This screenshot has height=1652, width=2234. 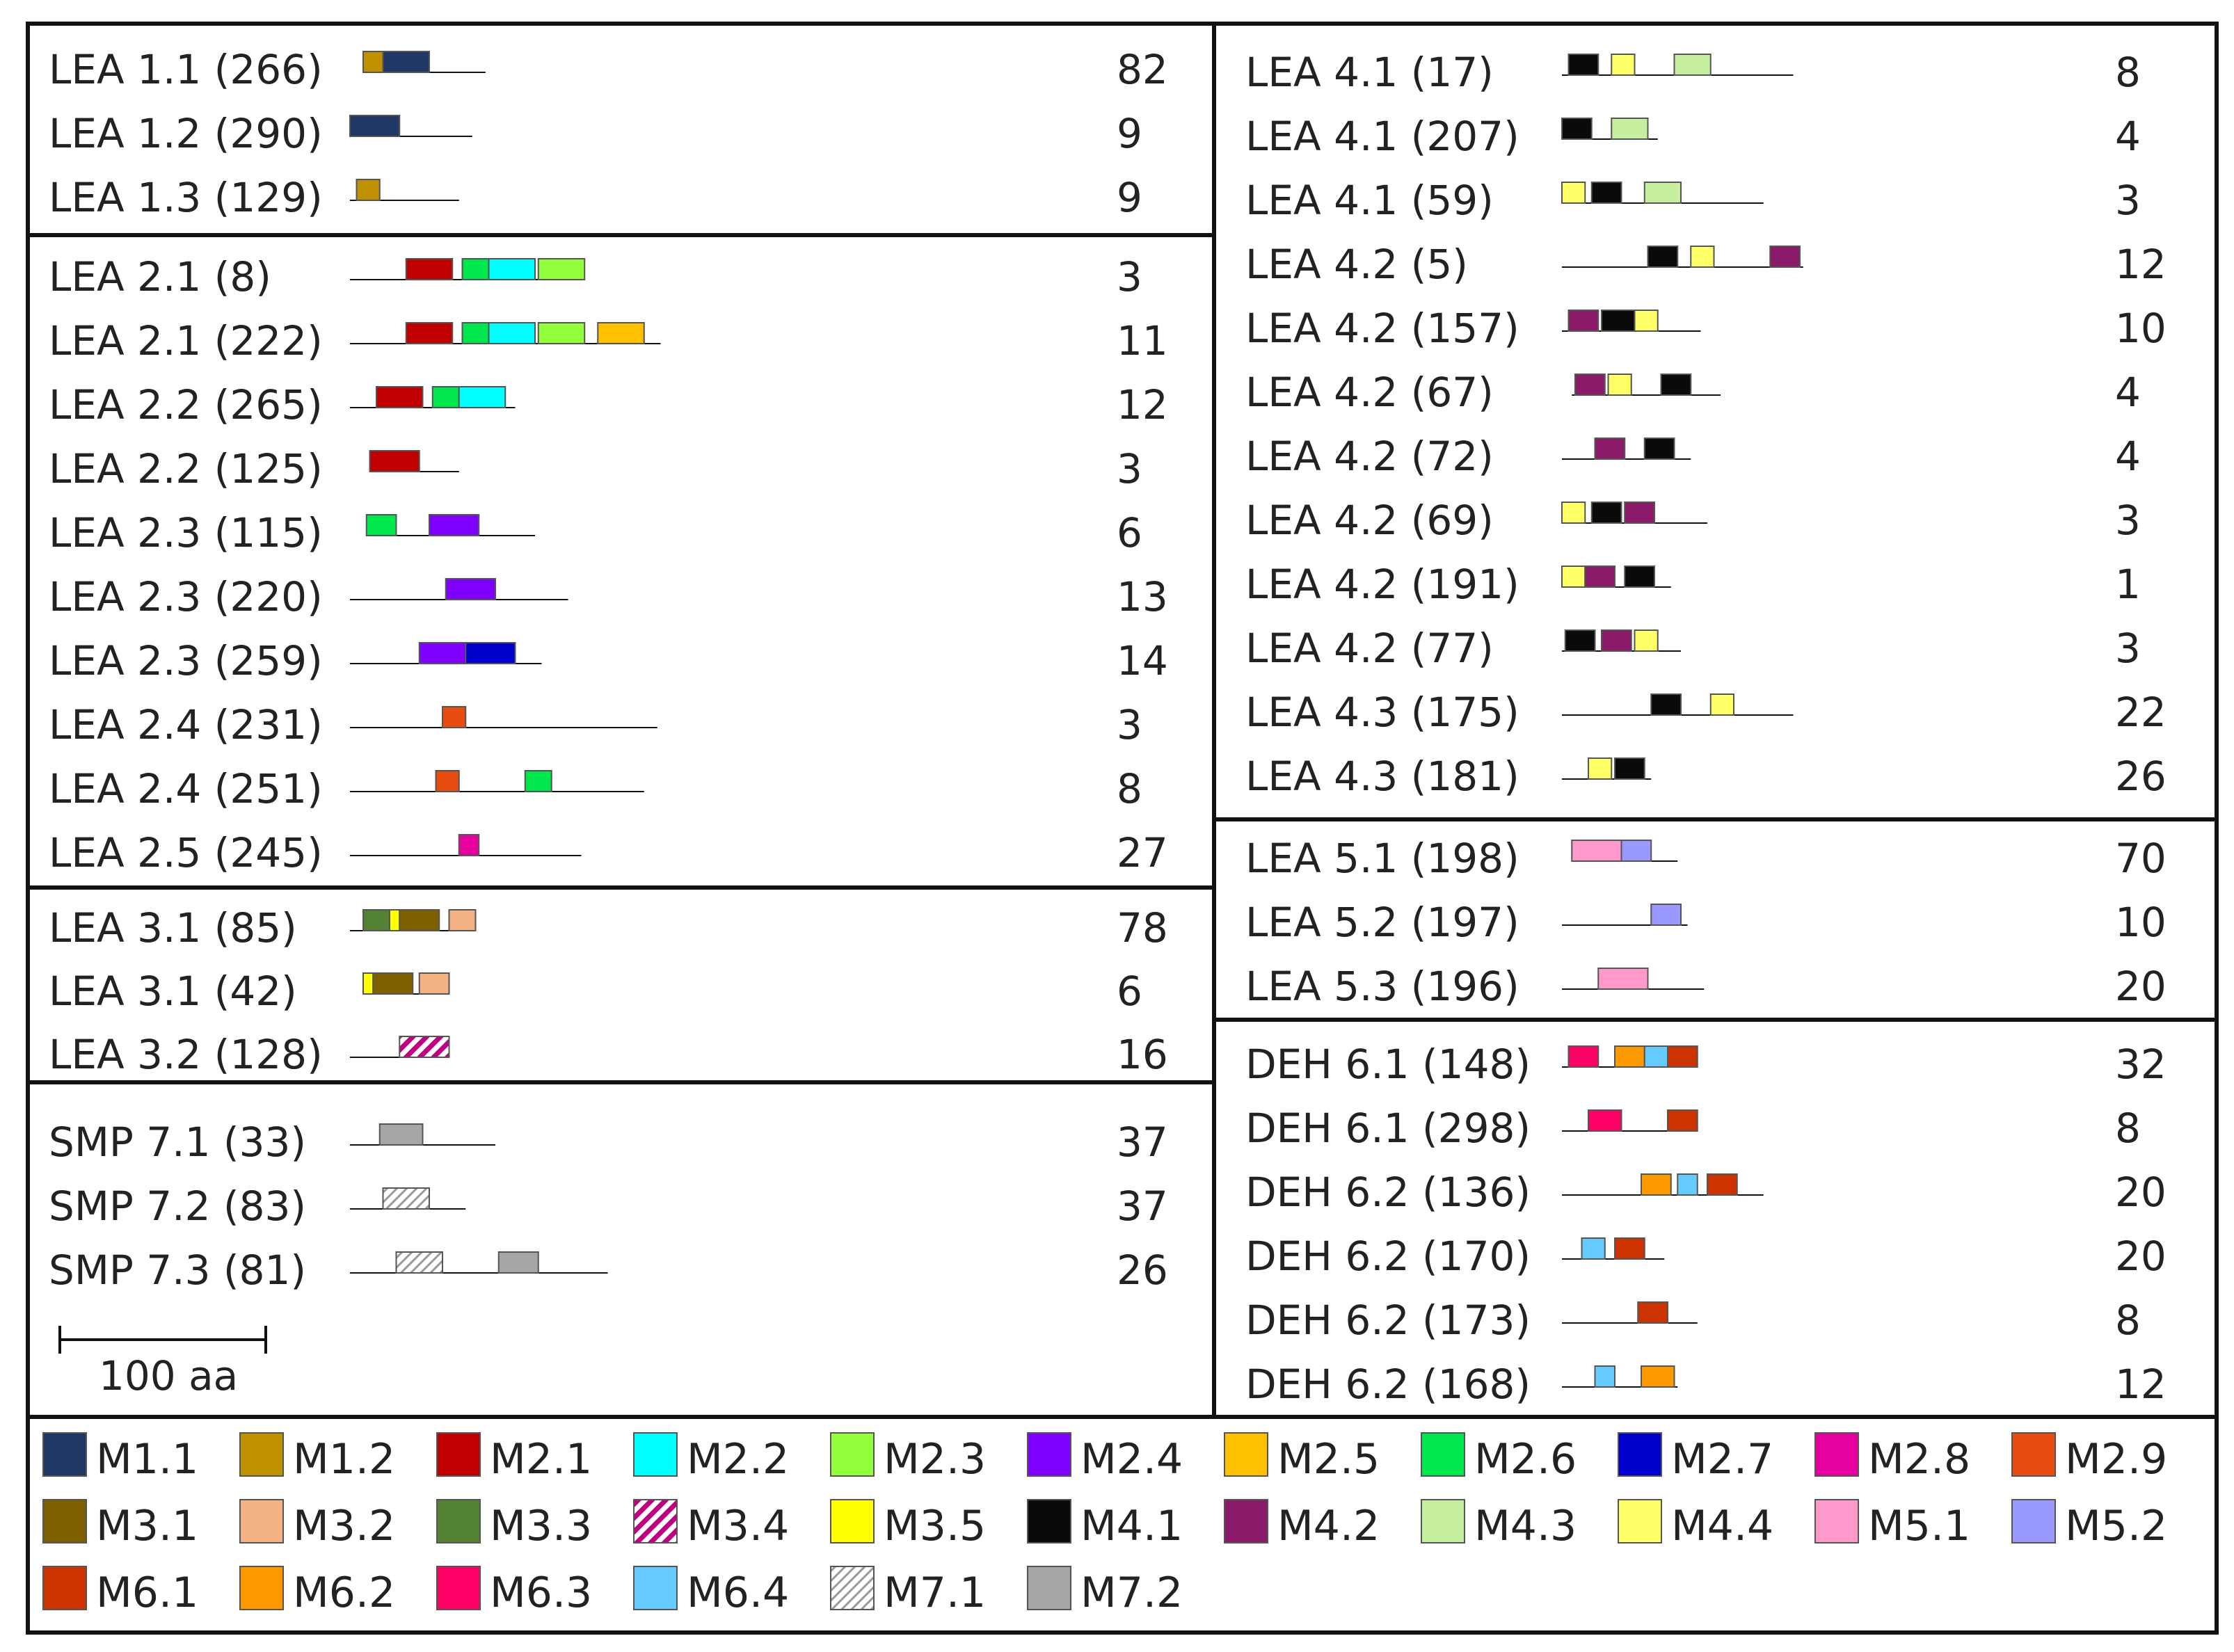 What do you see at coordinates (2128, 137) in the screenshot?
I see `protein-count: 4` at bounding box center [2128, 137].